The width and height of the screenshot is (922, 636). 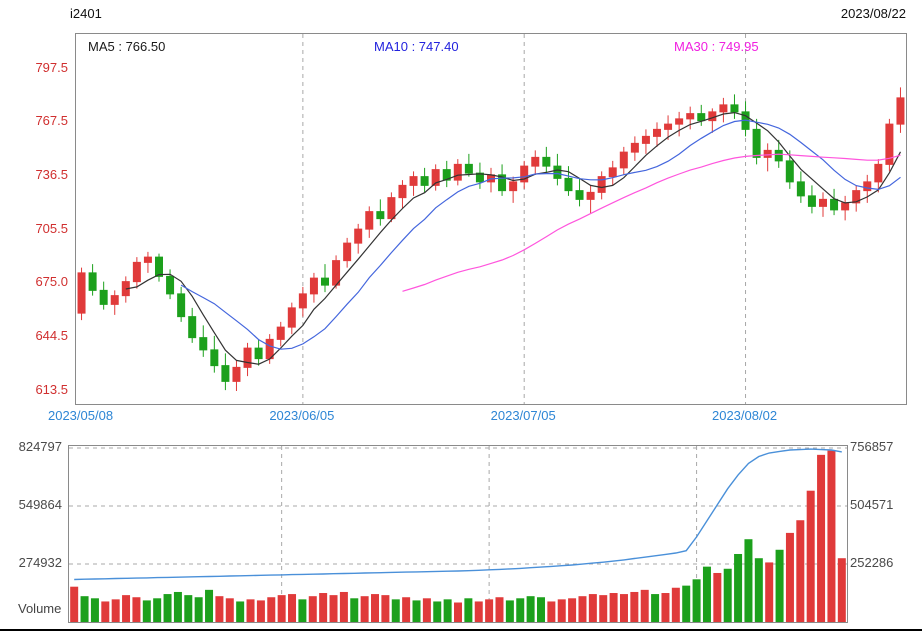 I want to click on ma30-line, so click(x=651, y=222).